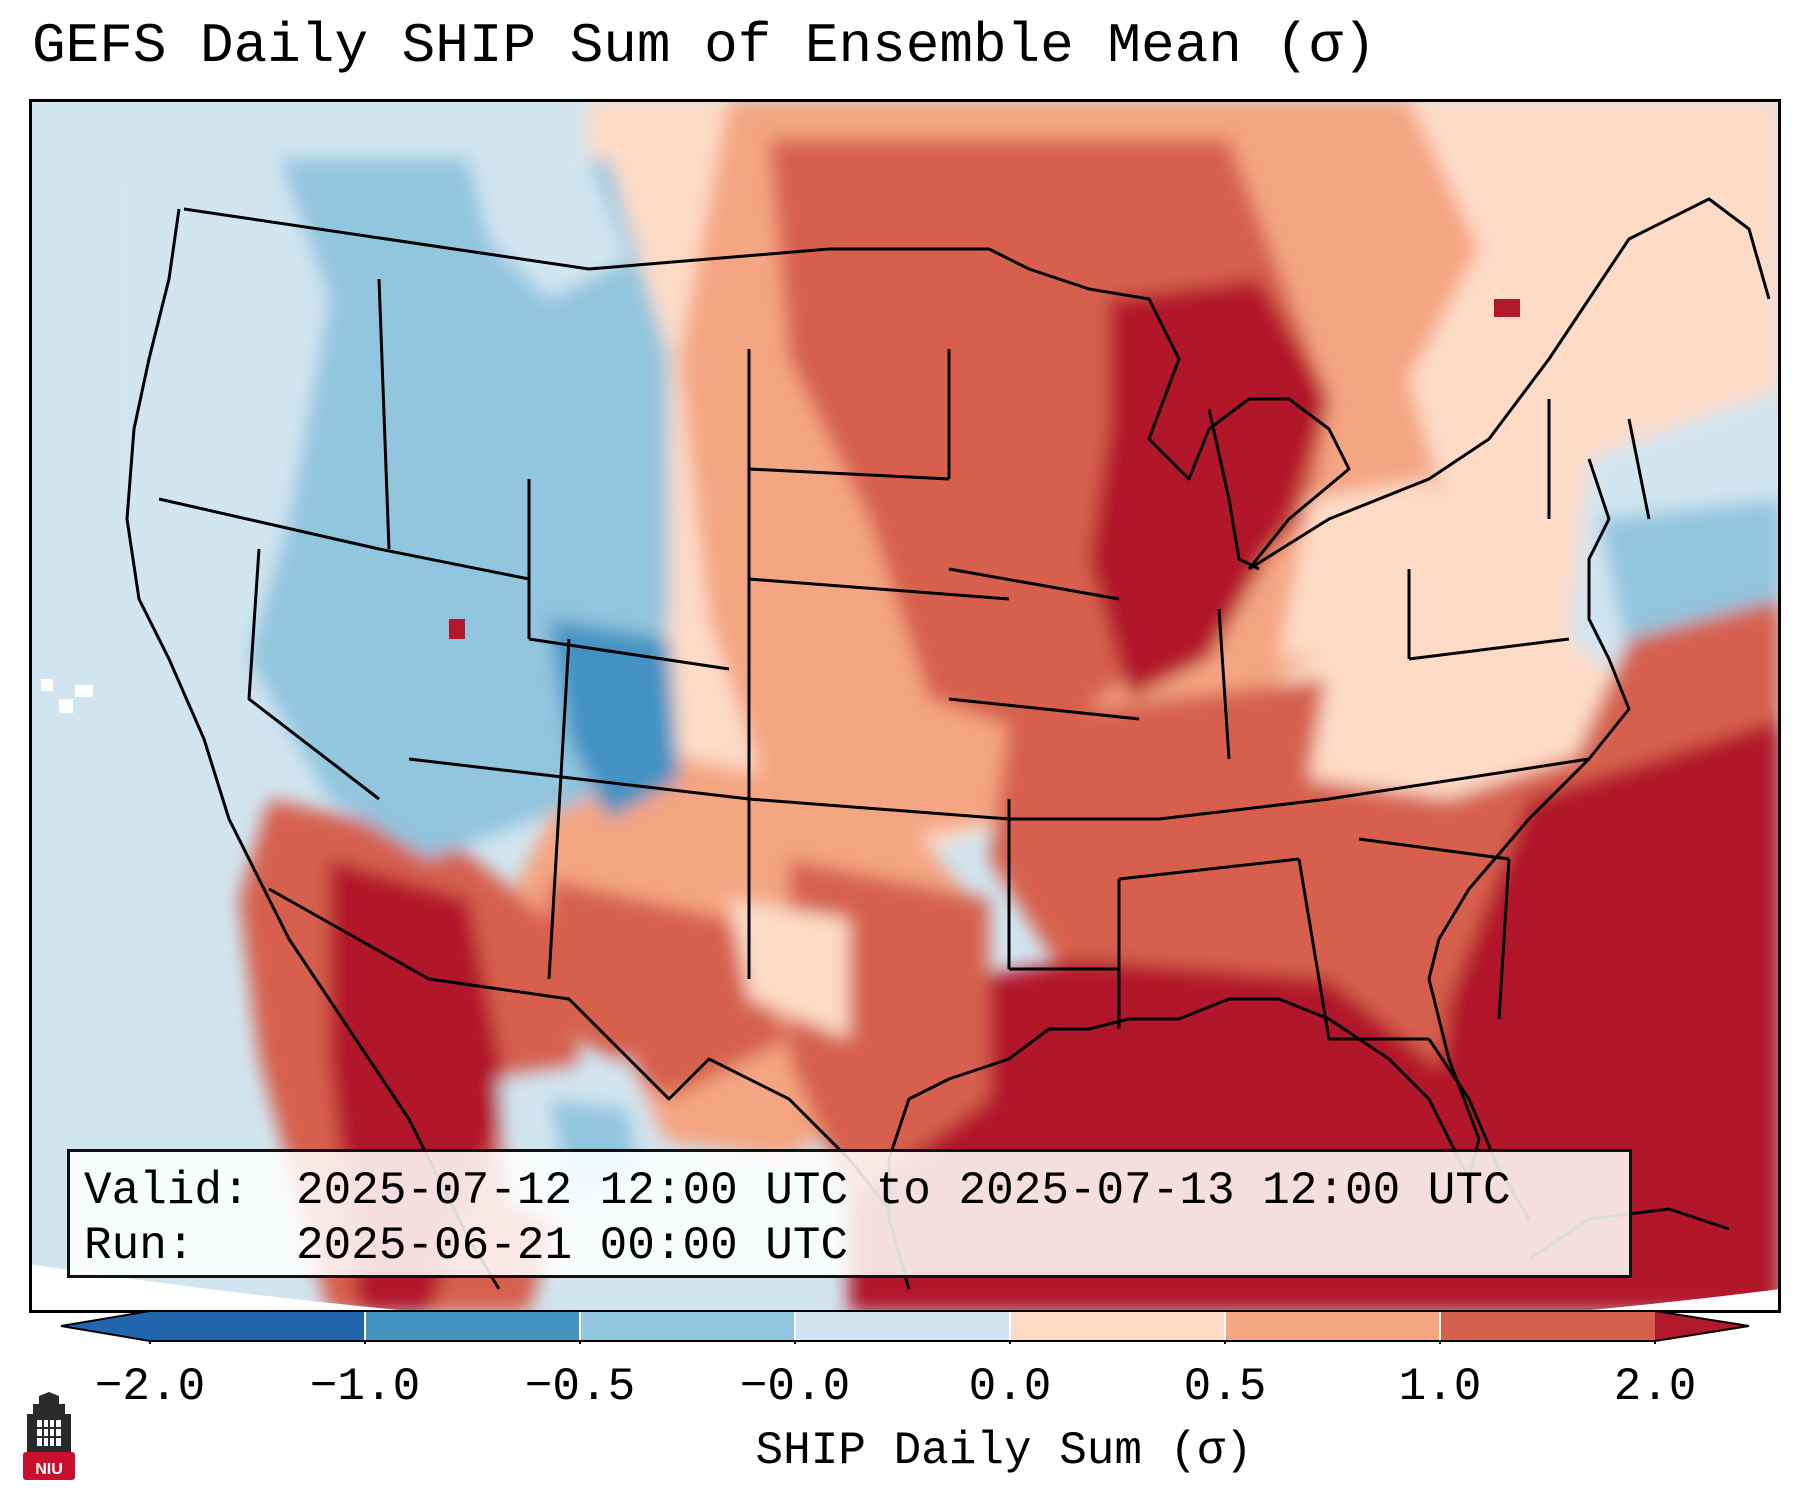 Image resolution: width=1803 pixels, height=1506 pixels. I want to click on niu-logo-icon, so click(49, 1436).